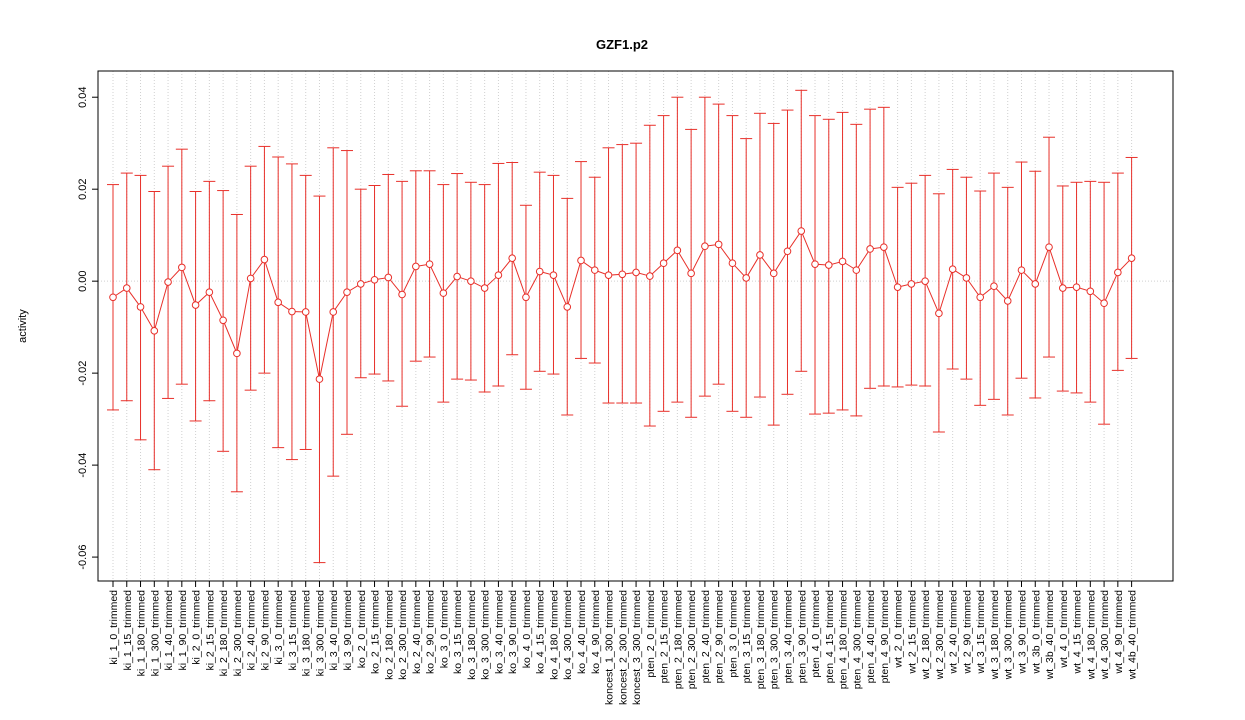 The image size is (1245, 720). I want to click on x-tick-label: ki_3_180_trimmed, so click(307, 633).